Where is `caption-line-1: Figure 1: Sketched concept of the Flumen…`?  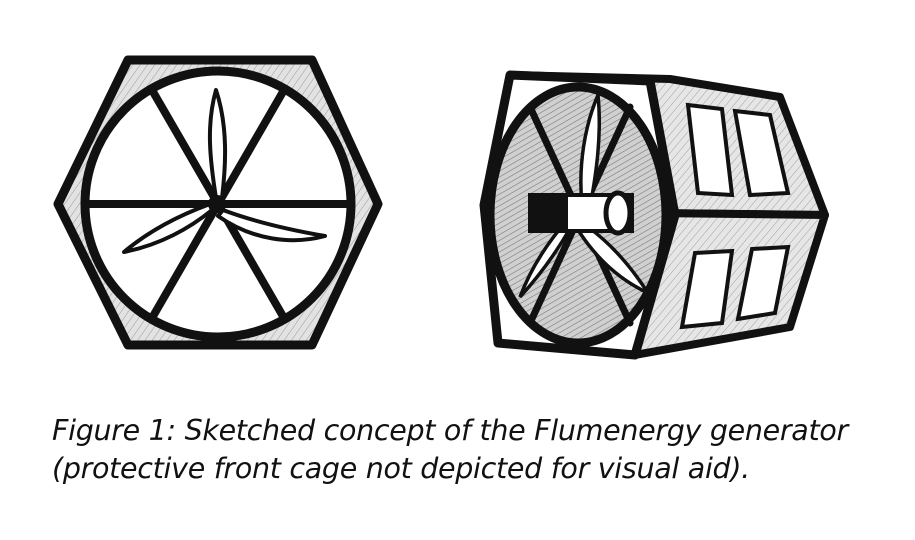
caption-line-1: Figure 1: Sketched concept of the Flumen… is located at coordinates (450, 430).